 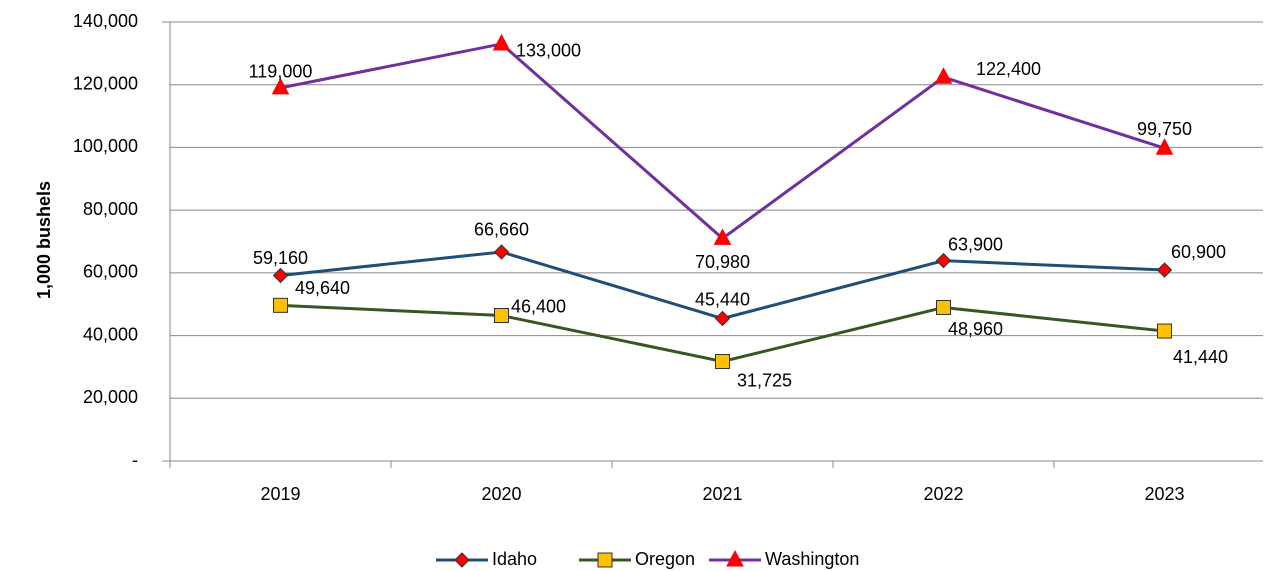 What do you see at coordinates (722, 494) in the screenshot?
I see `x-tick-label: 2021` at bounding box center [722, 494].